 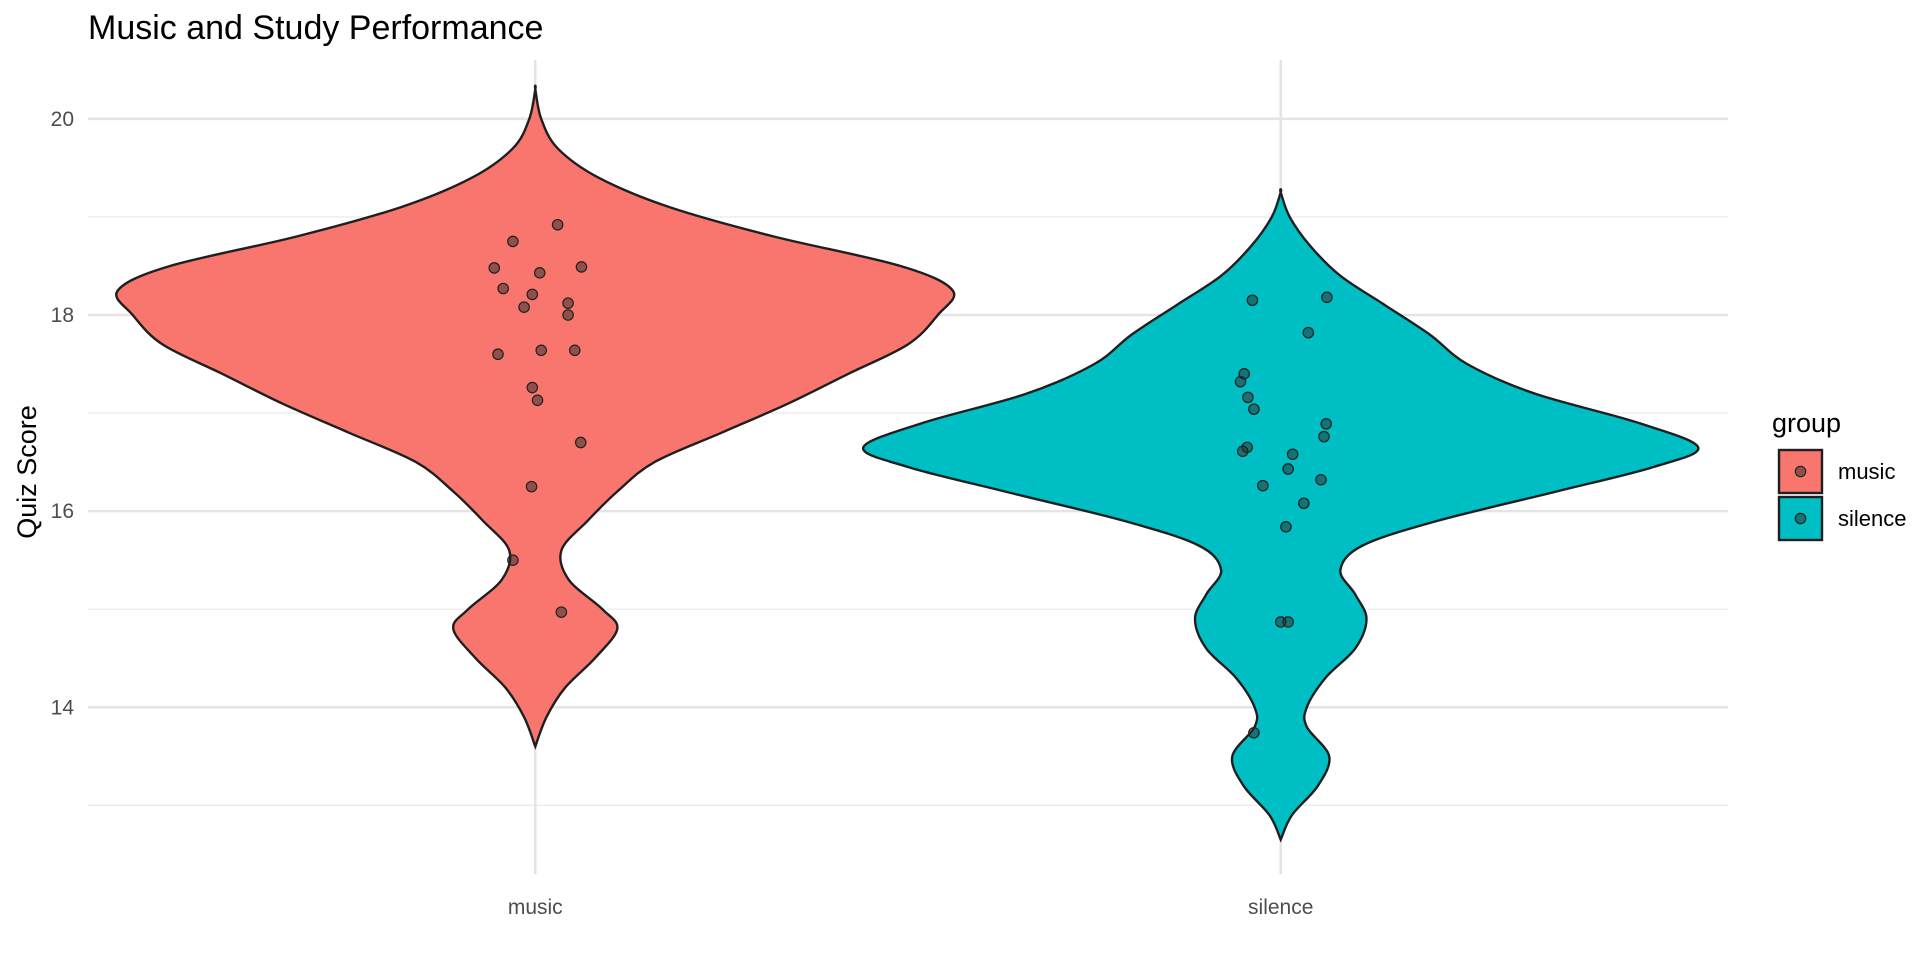 What do you see at coordinates (63, 707) in the screenshot?
I see `y-tick-label: 14` at bounding box center [63, 707].